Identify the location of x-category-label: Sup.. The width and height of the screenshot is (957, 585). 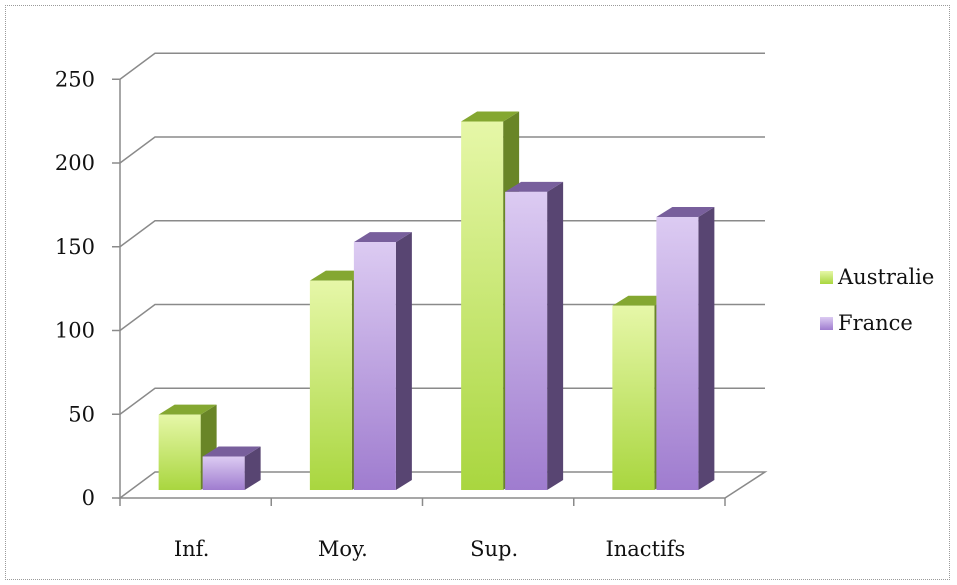
(494, 549).